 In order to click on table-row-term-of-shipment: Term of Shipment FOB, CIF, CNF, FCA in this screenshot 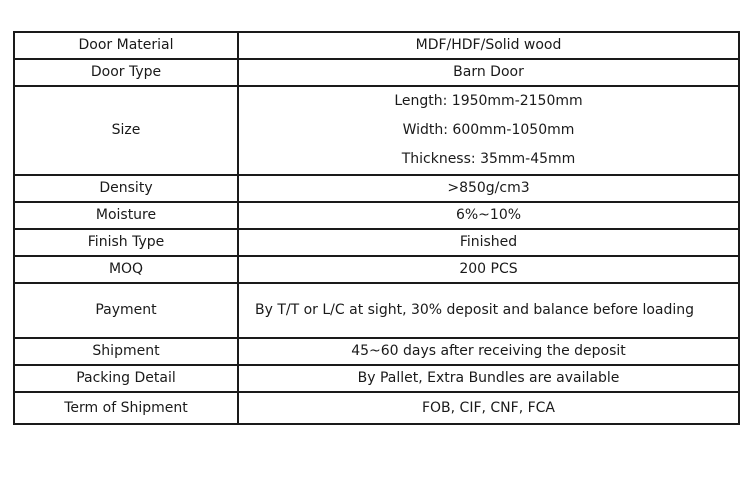, I will do `click(376, 408)`.